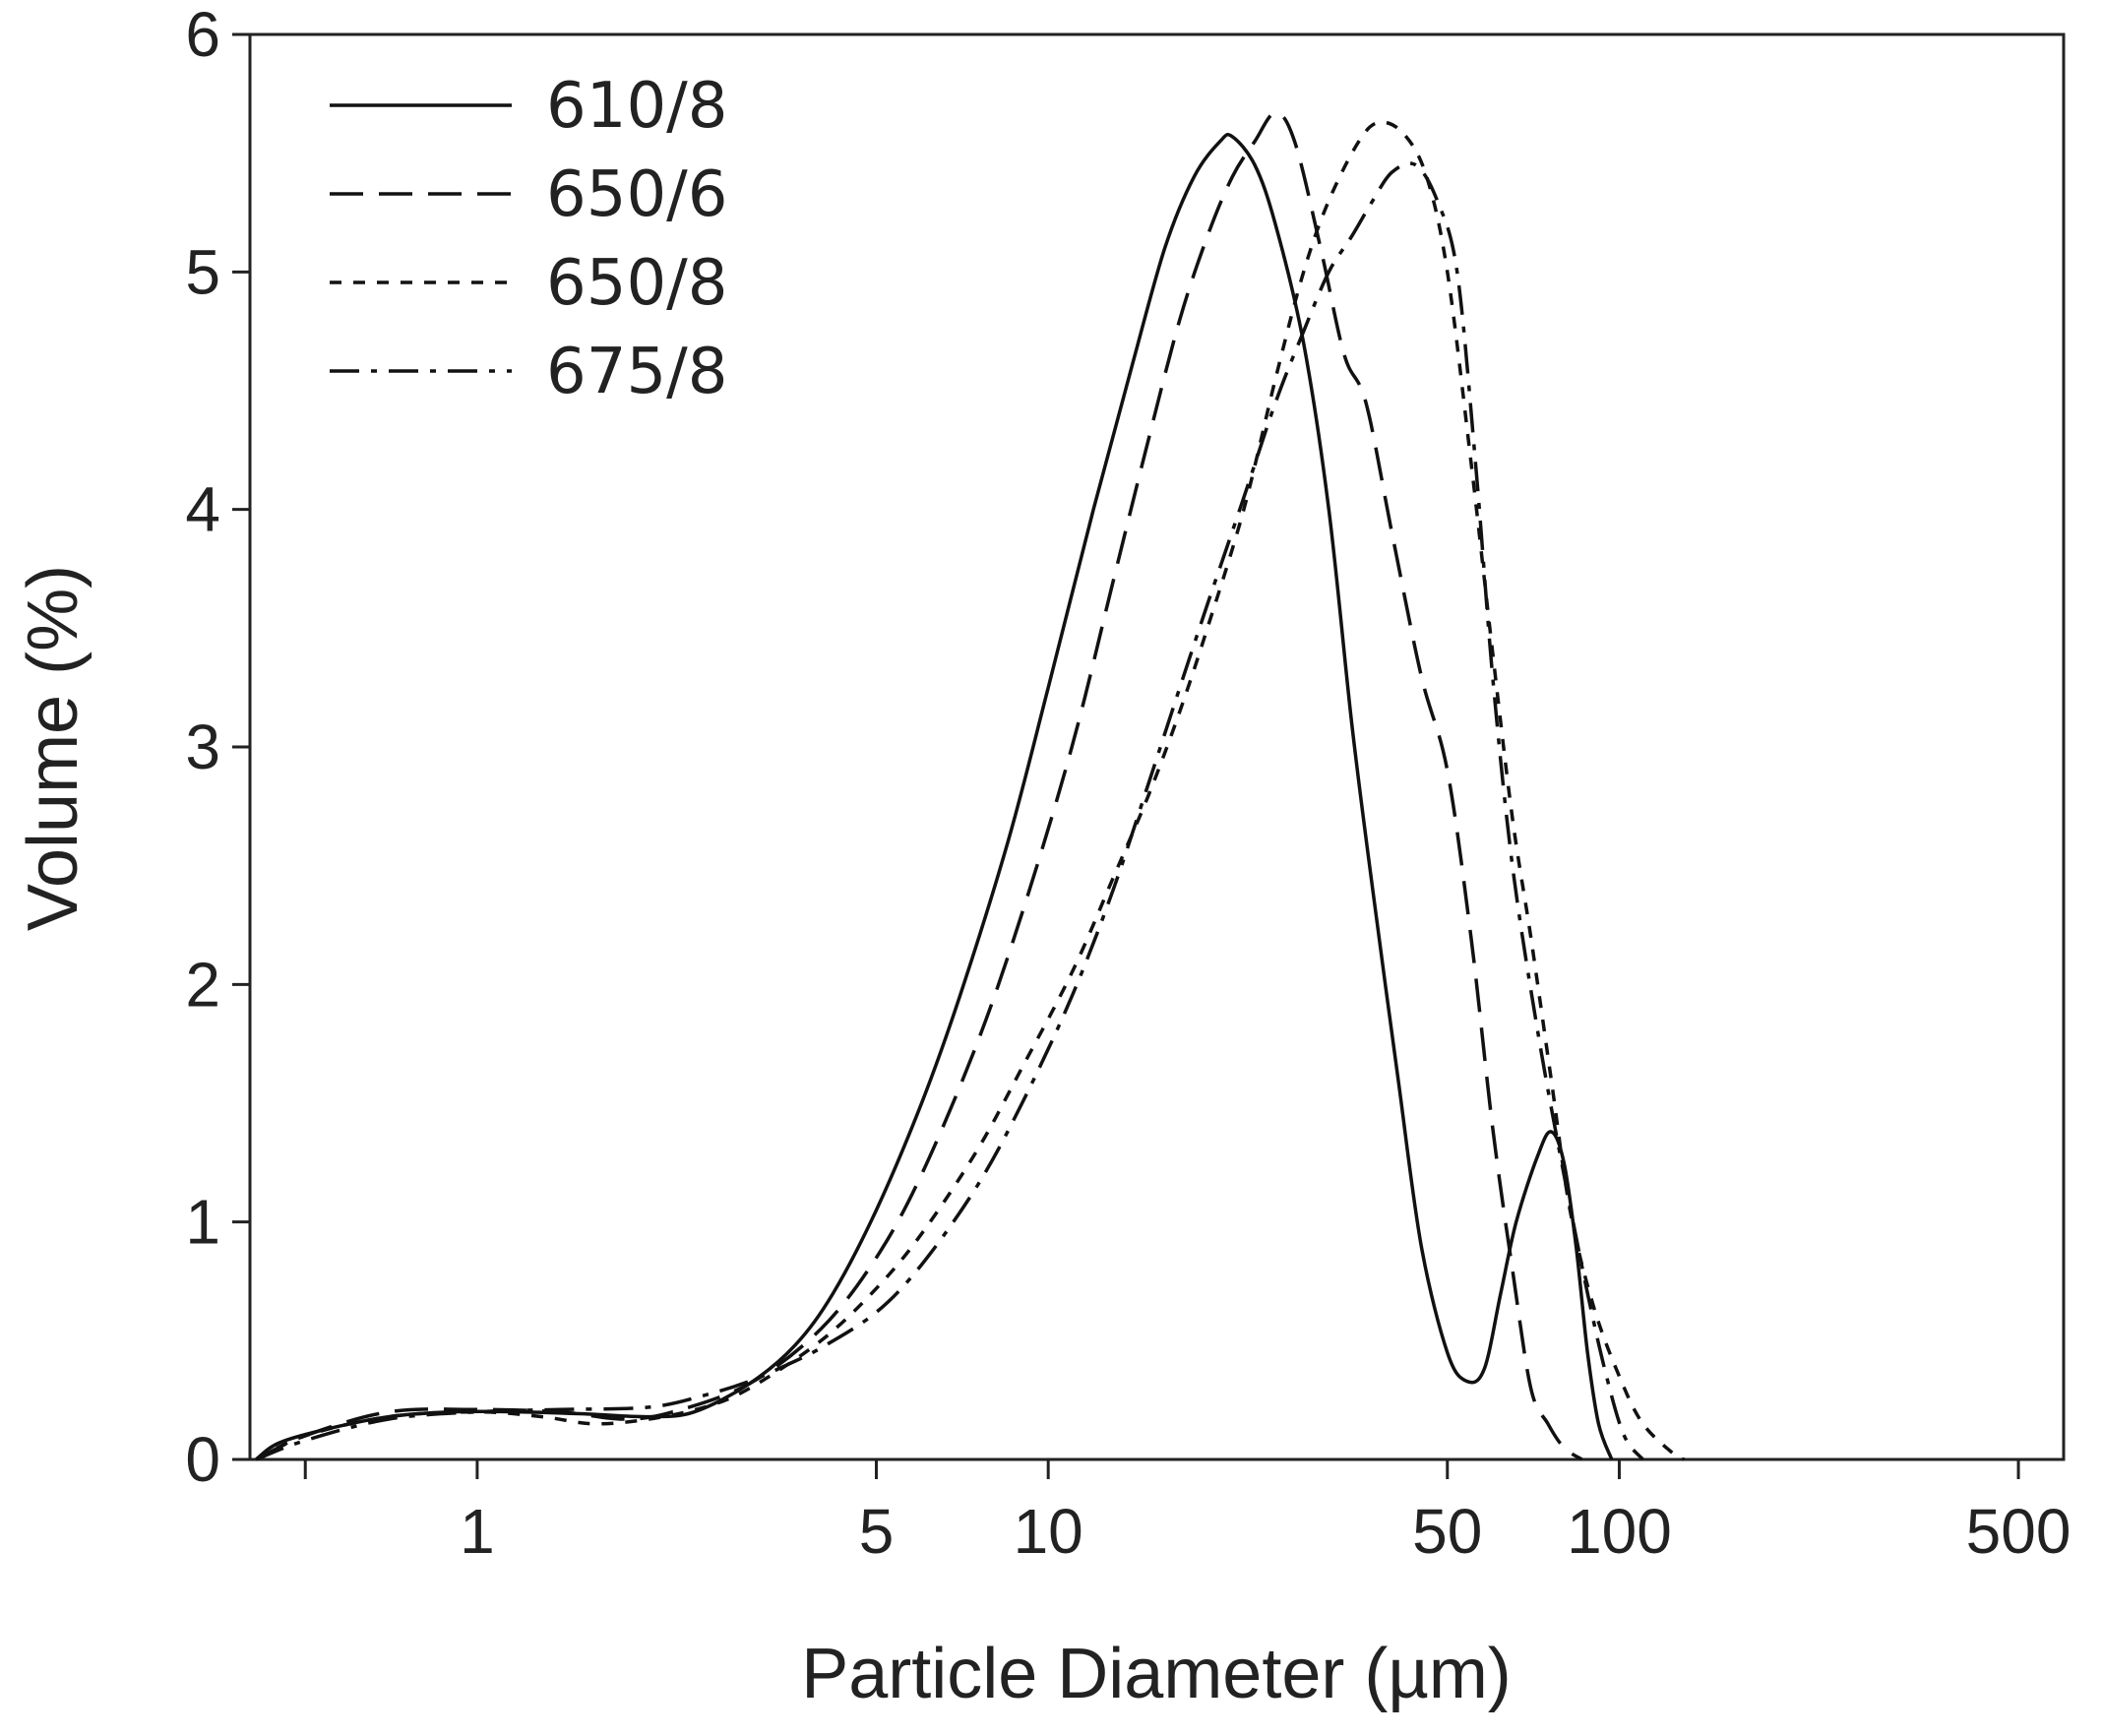 This screenshot has width=2102, height=1736. What do you see at coordinates (1048, 1531) in the screenshot?
I see `x-tick-label: 10` at bounding box center [1048, 1531].